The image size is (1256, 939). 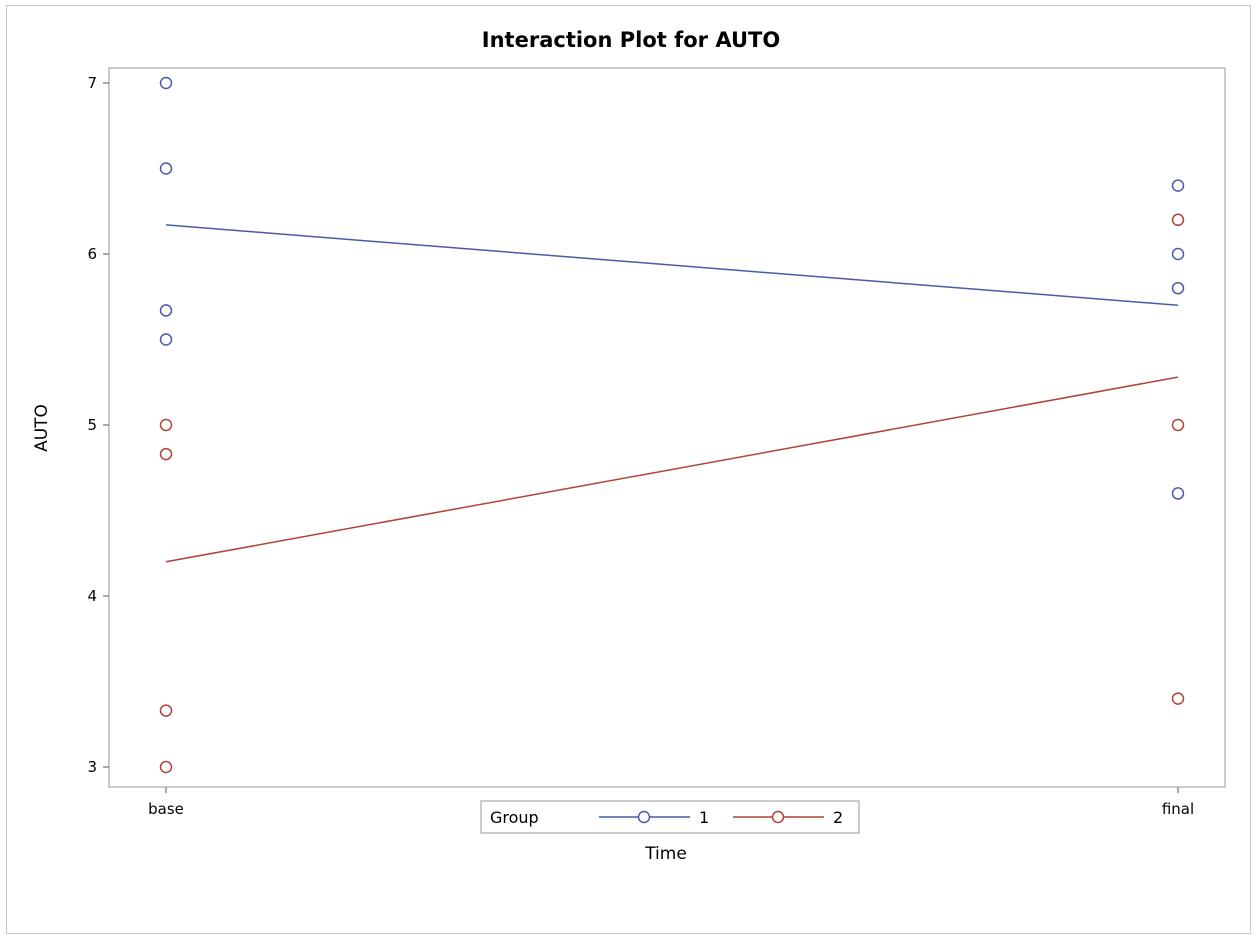 I want to click on y-tick-label: 7, so click(x=92, y=83).